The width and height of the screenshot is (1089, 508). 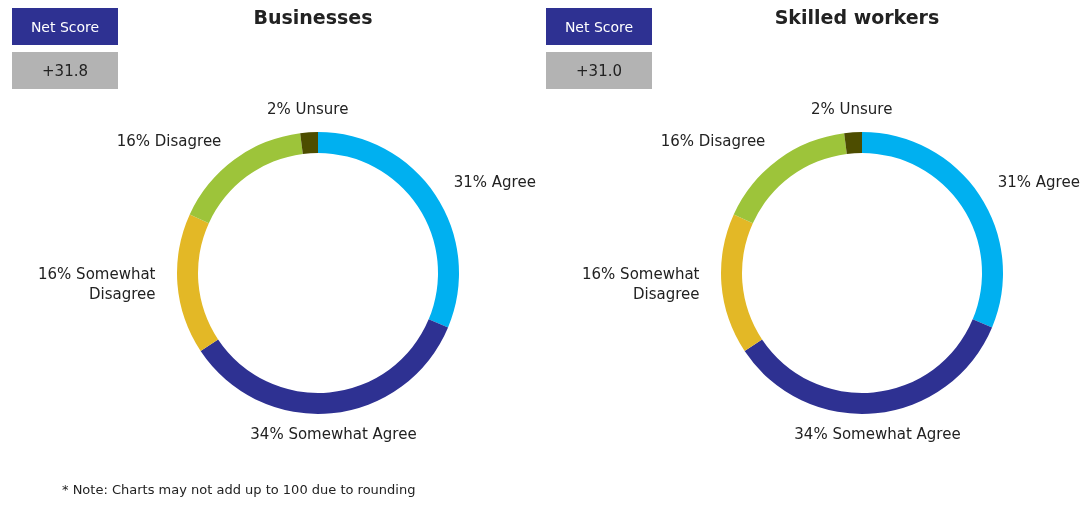 What do you see at coordinates (857, 17) in the screenshot?
I see `chart-title: Skilled workers` at bounding box center [857, 17].